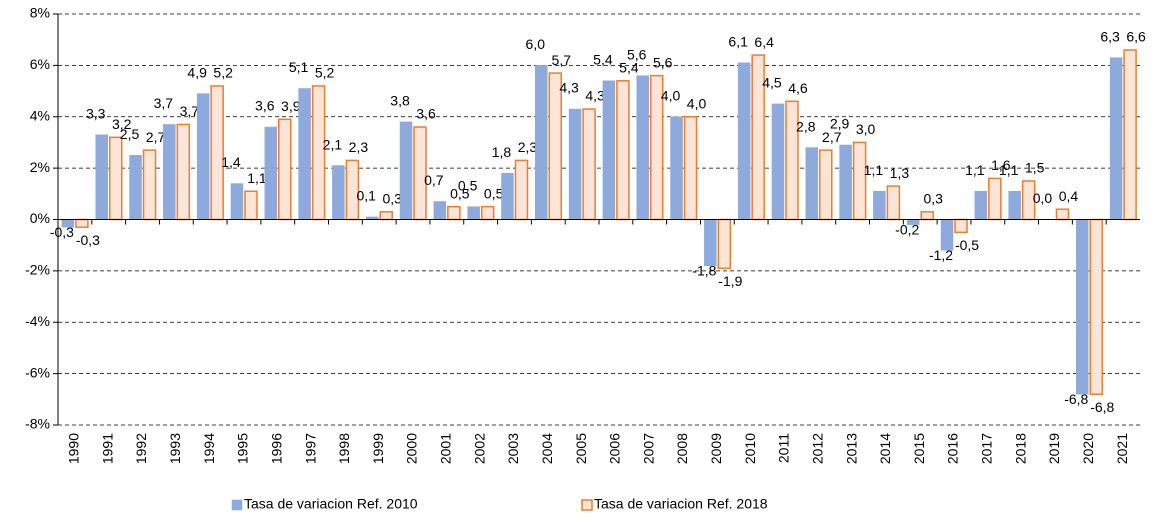 The height and width of the screenshot is (516, 1158). What do you see at coordinates (1054, 448) in the screenshot?
I see `x-tick-label: 2019` at bounding box center [1054, 448].